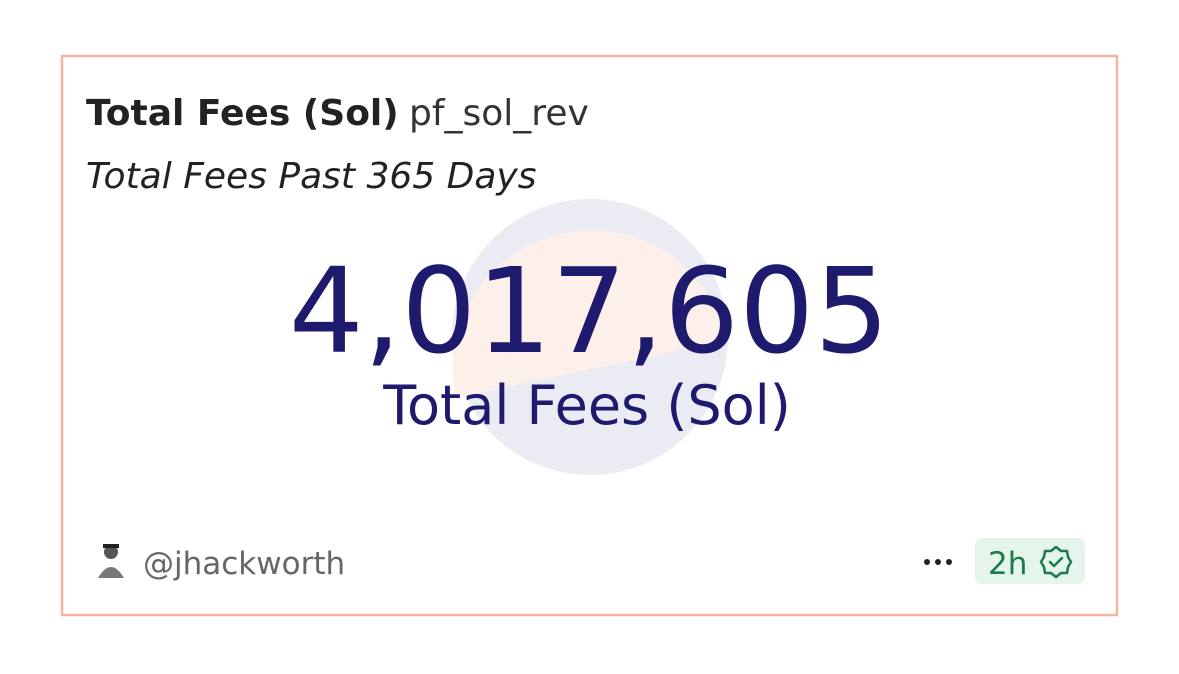 The image size is (1179, 674). I want to click on verified-check, so click(1056, 562).